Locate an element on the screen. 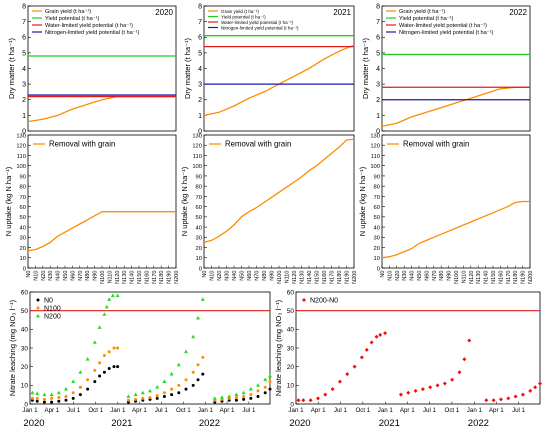  legend-label-yield_potential: Yield potential (t ha⁻¹) is located at coordinates (72, 19).